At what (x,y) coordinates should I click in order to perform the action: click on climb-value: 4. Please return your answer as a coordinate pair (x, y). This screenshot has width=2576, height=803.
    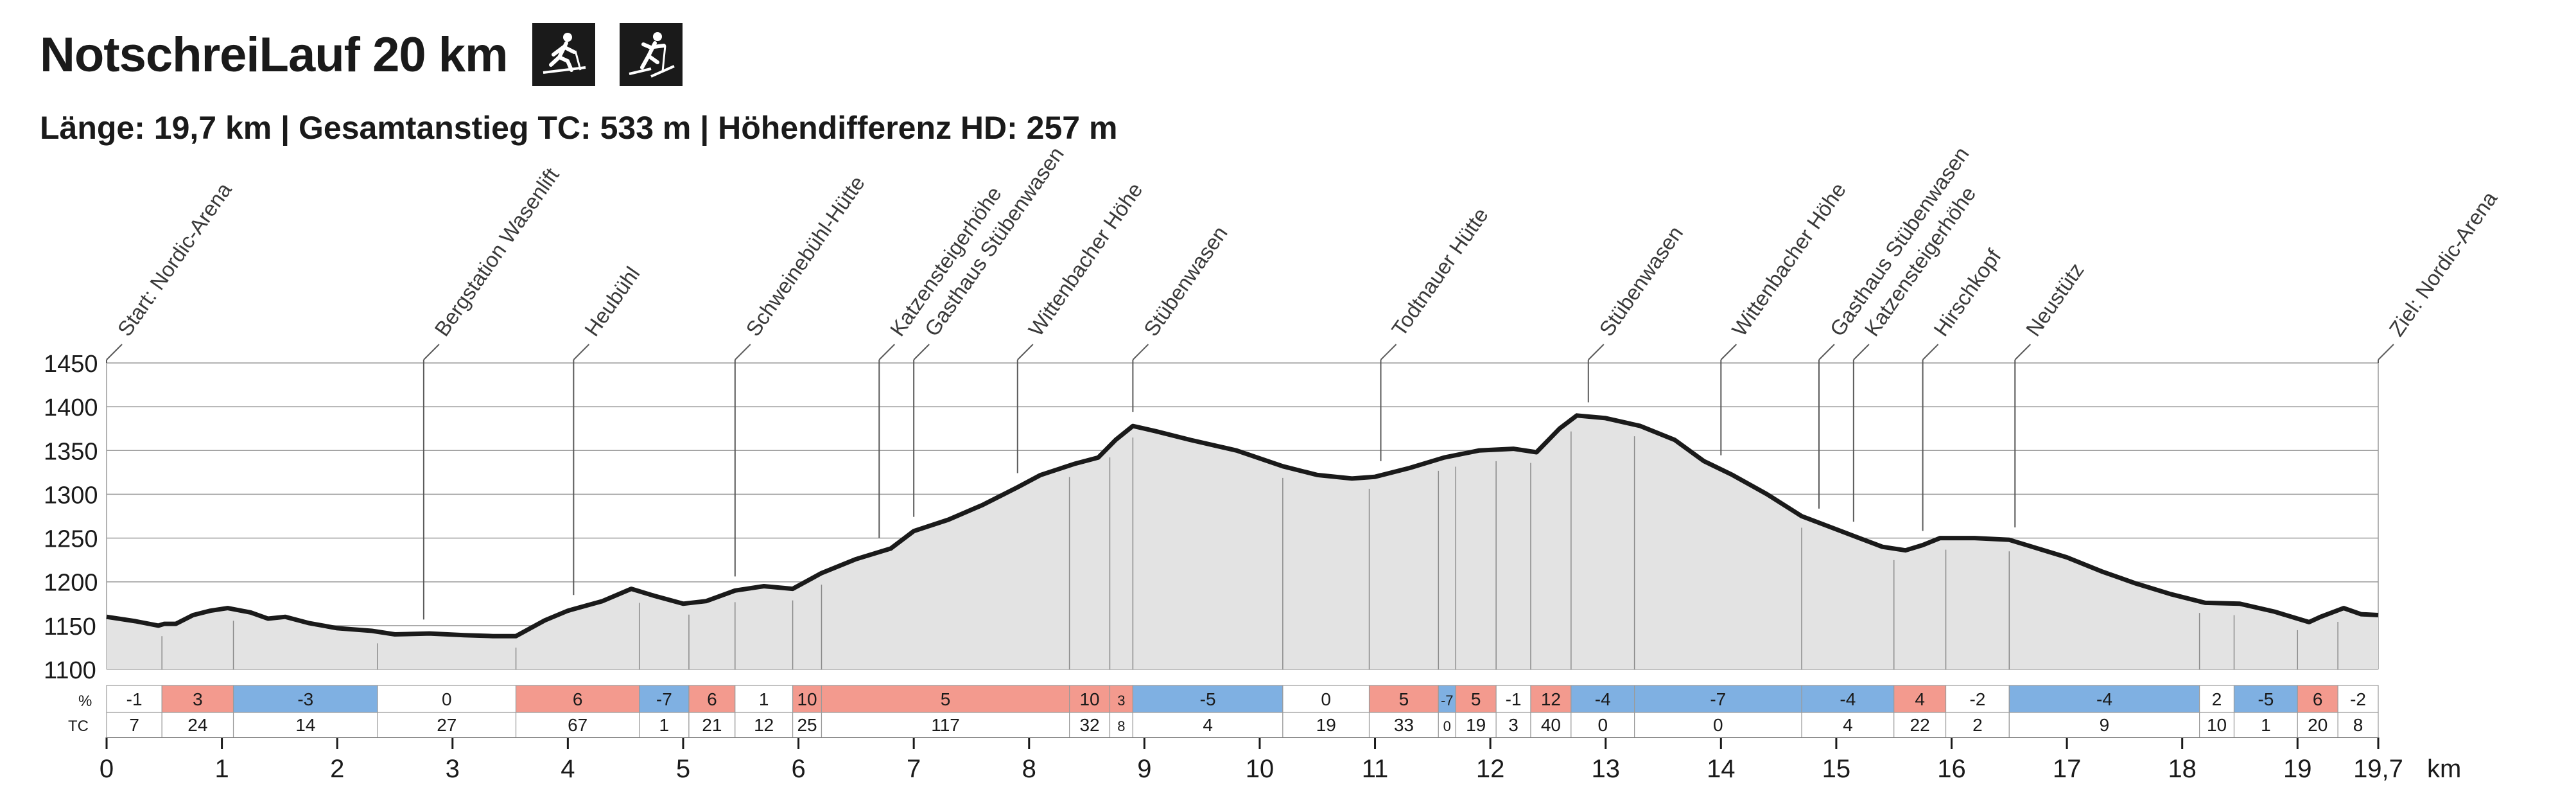
    Looking at the image, I should click on (1208, 725).